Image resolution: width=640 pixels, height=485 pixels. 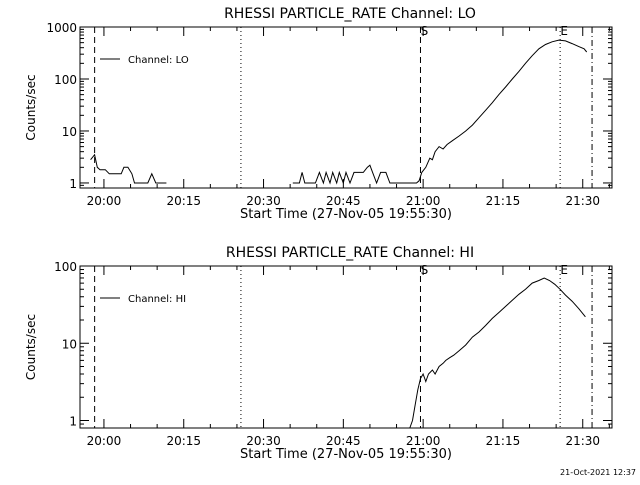 What do you see at coordinates (350, 14) in the screenshot?
I see `chart-title: RHESSI PARTICLE_RATE Channel: LO` at bounding box center [350, 14].